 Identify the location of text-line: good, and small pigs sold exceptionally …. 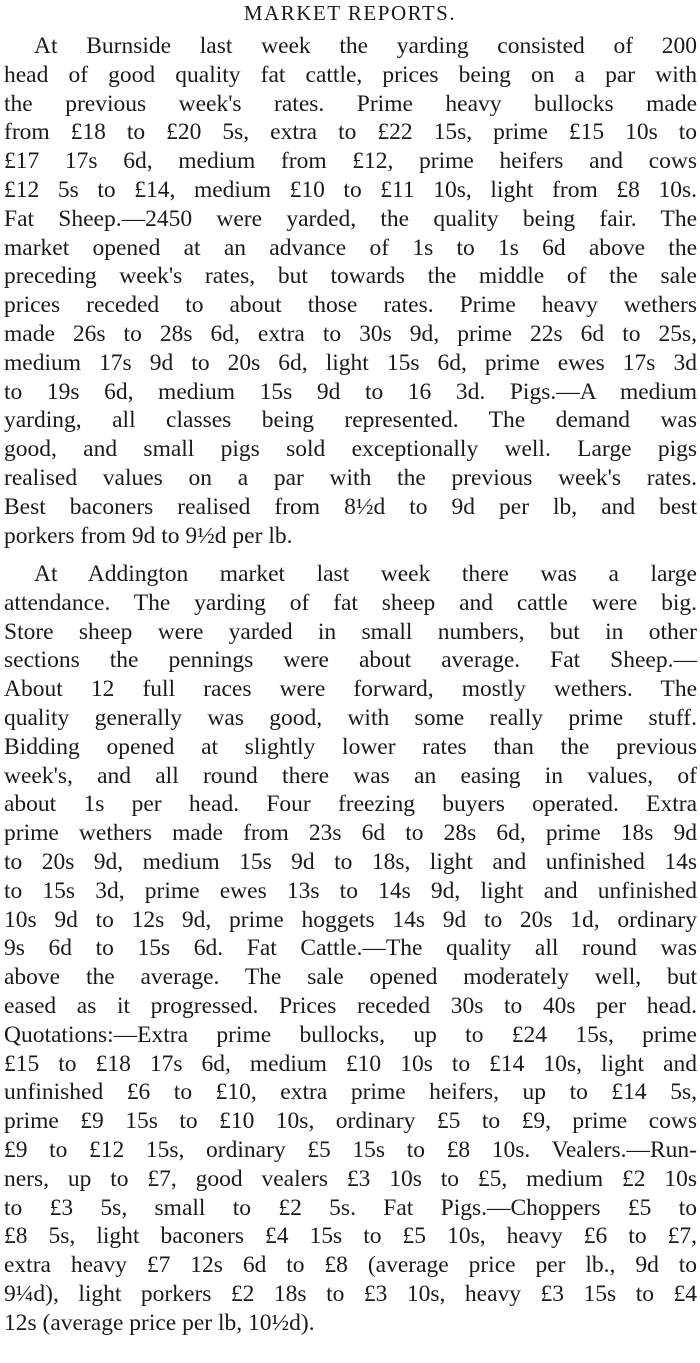
(350, 449).